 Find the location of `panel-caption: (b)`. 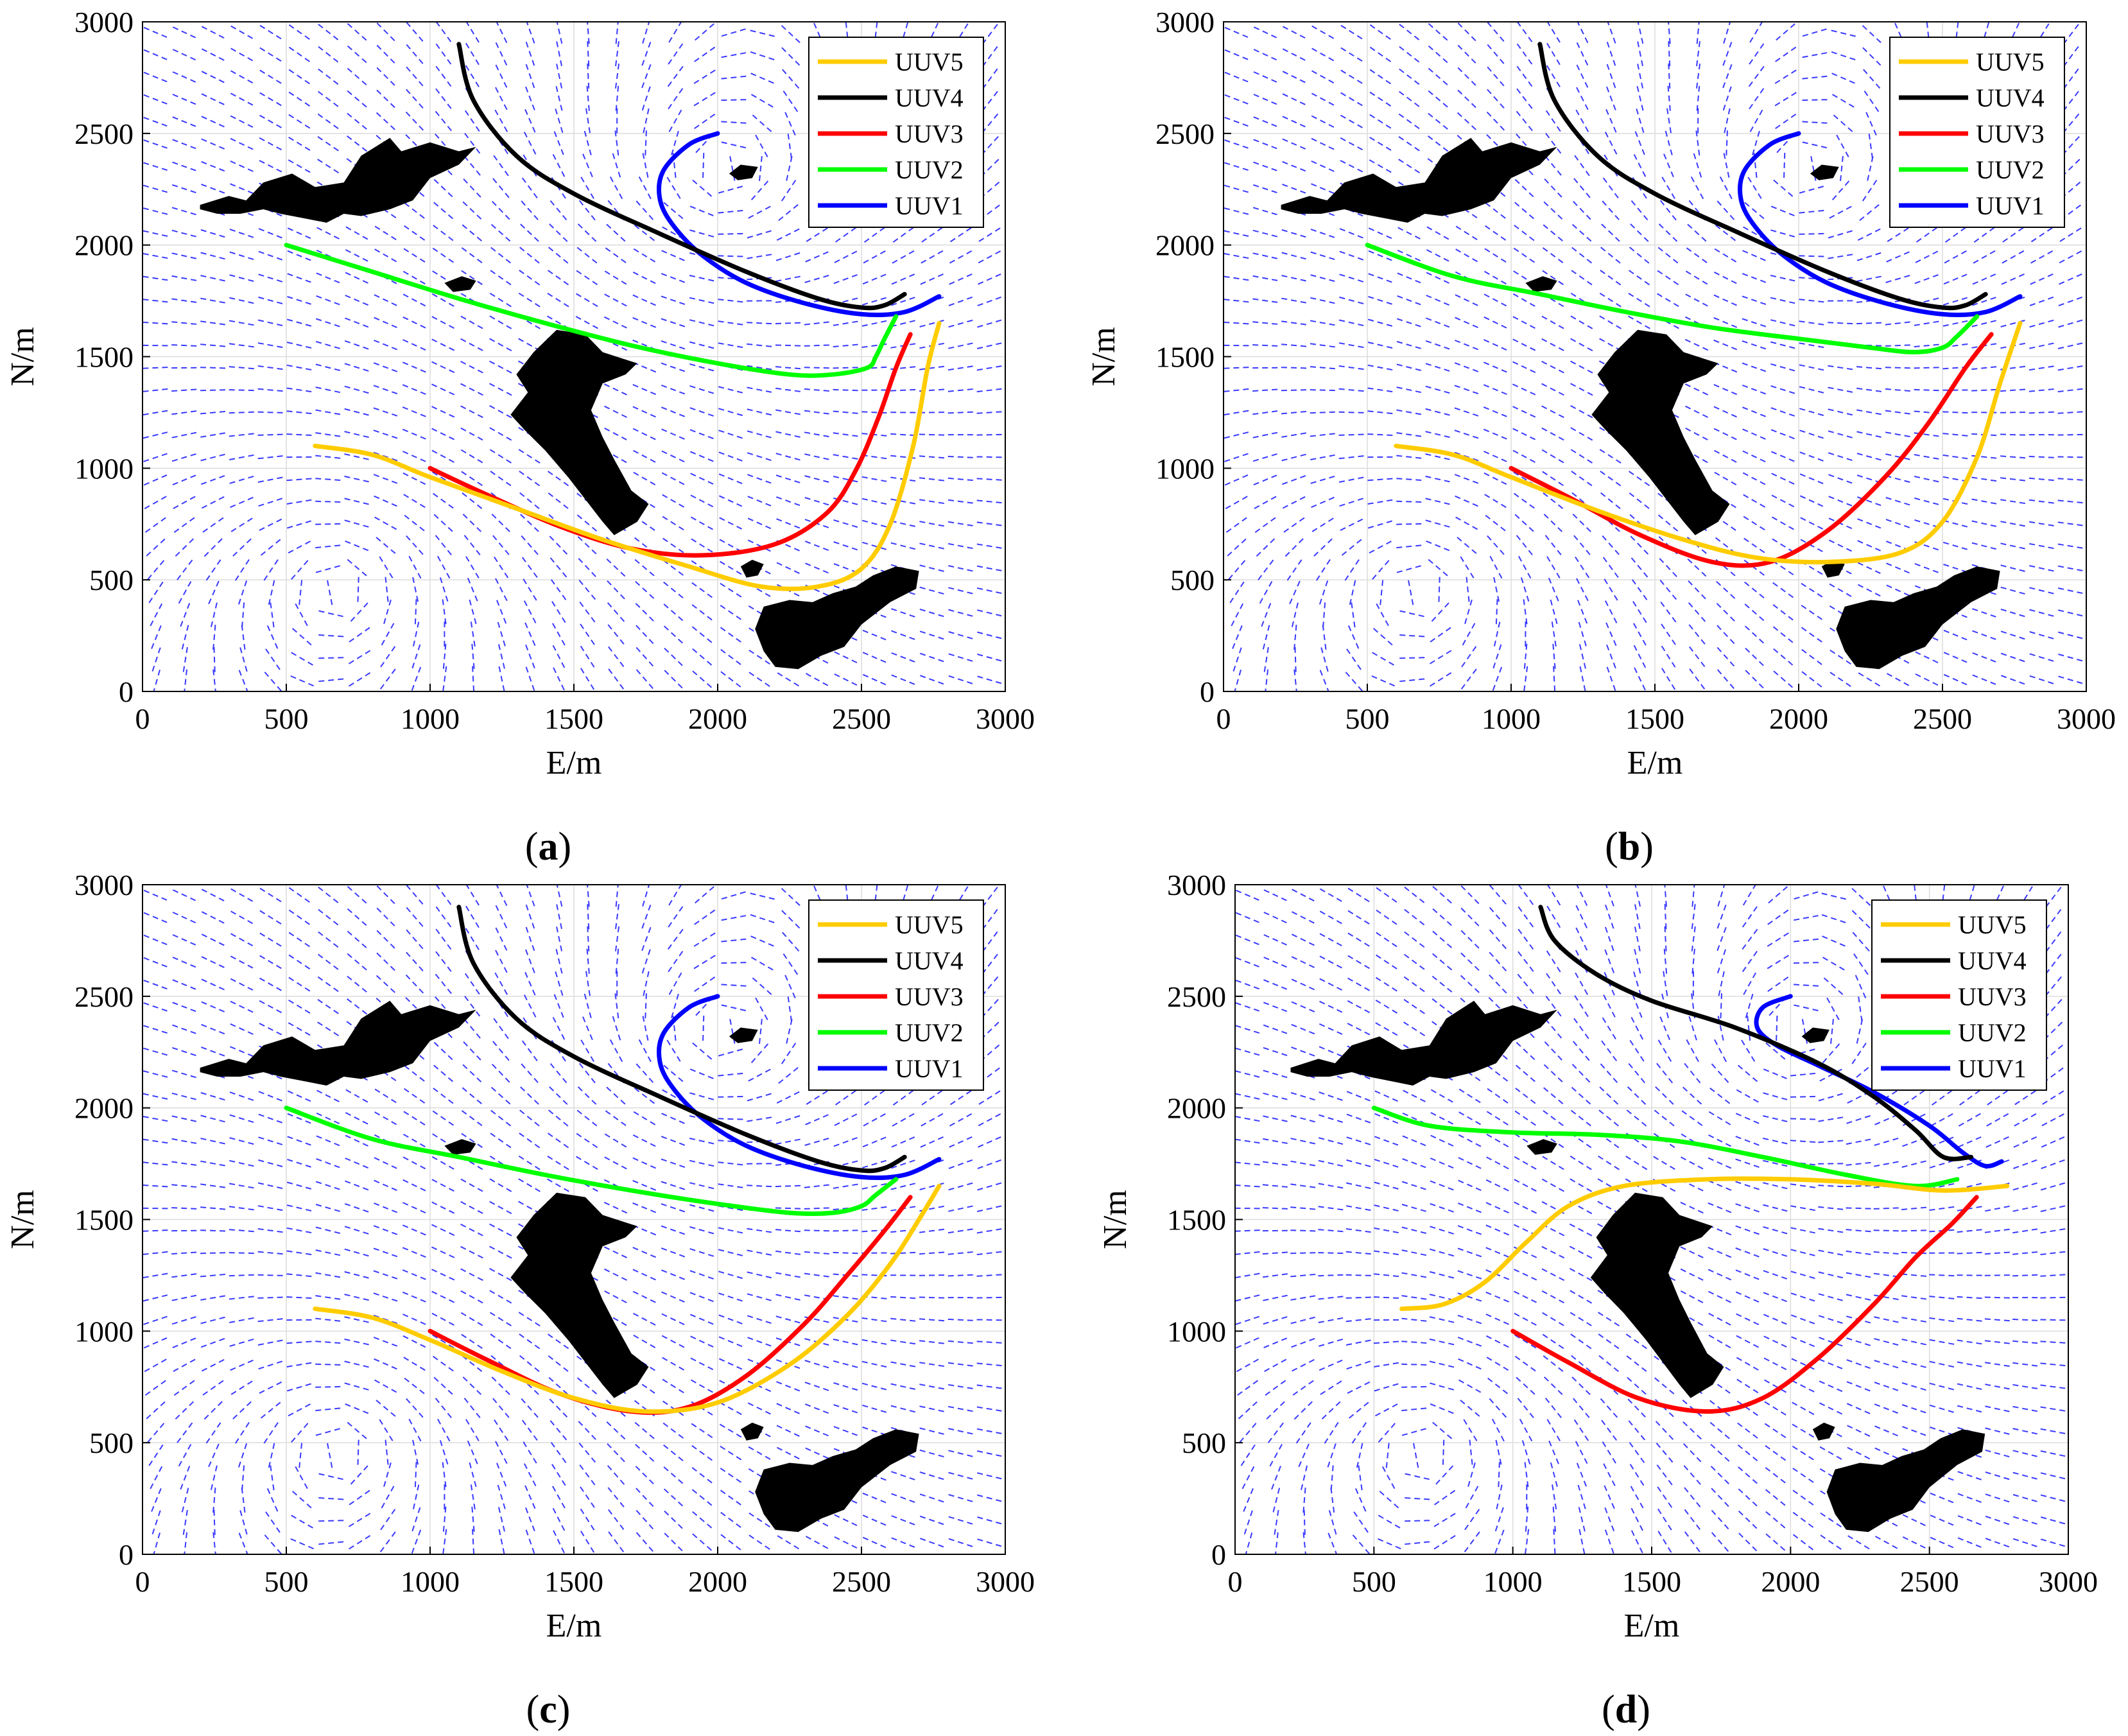

panel-caption: (b) is located at coordinates (1630, 847).